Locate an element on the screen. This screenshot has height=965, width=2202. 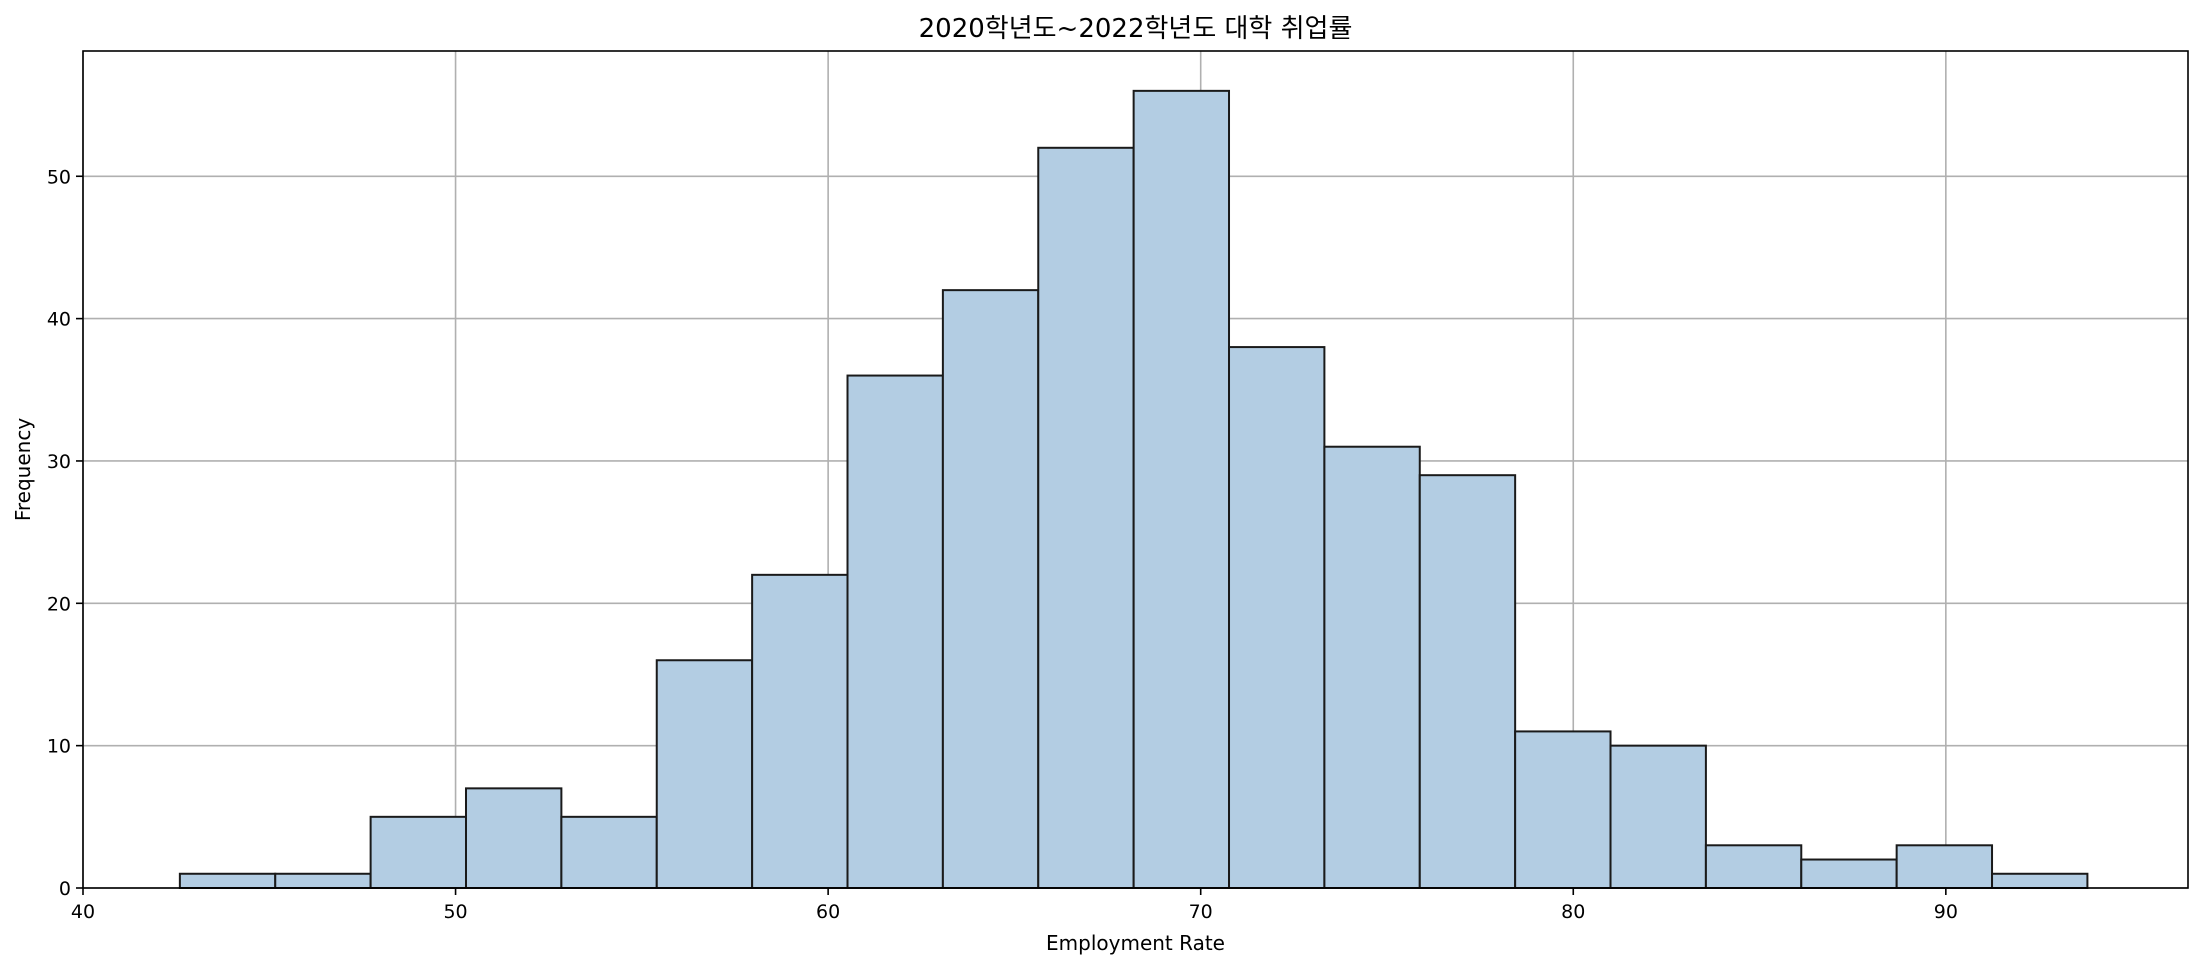
x-tick-label: 60 is located at coordinates (828, 912).